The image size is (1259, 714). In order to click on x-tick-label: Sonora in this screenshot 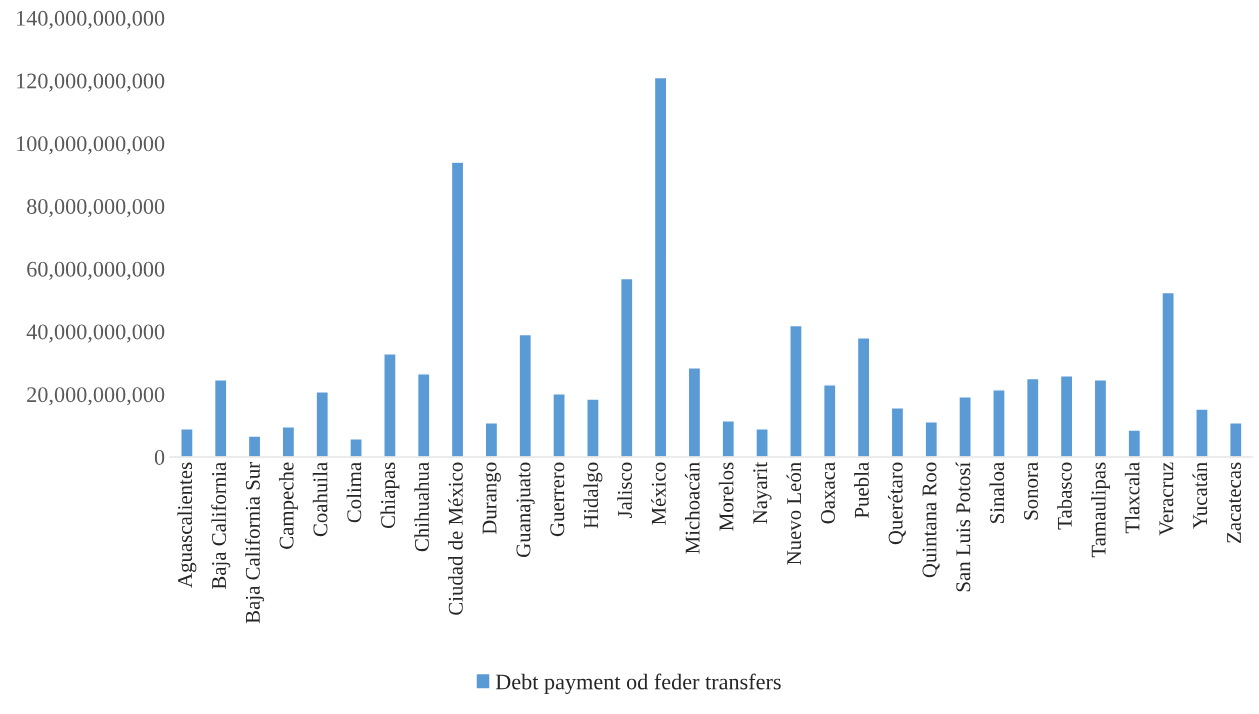, I will do `click(1030, 491)`.